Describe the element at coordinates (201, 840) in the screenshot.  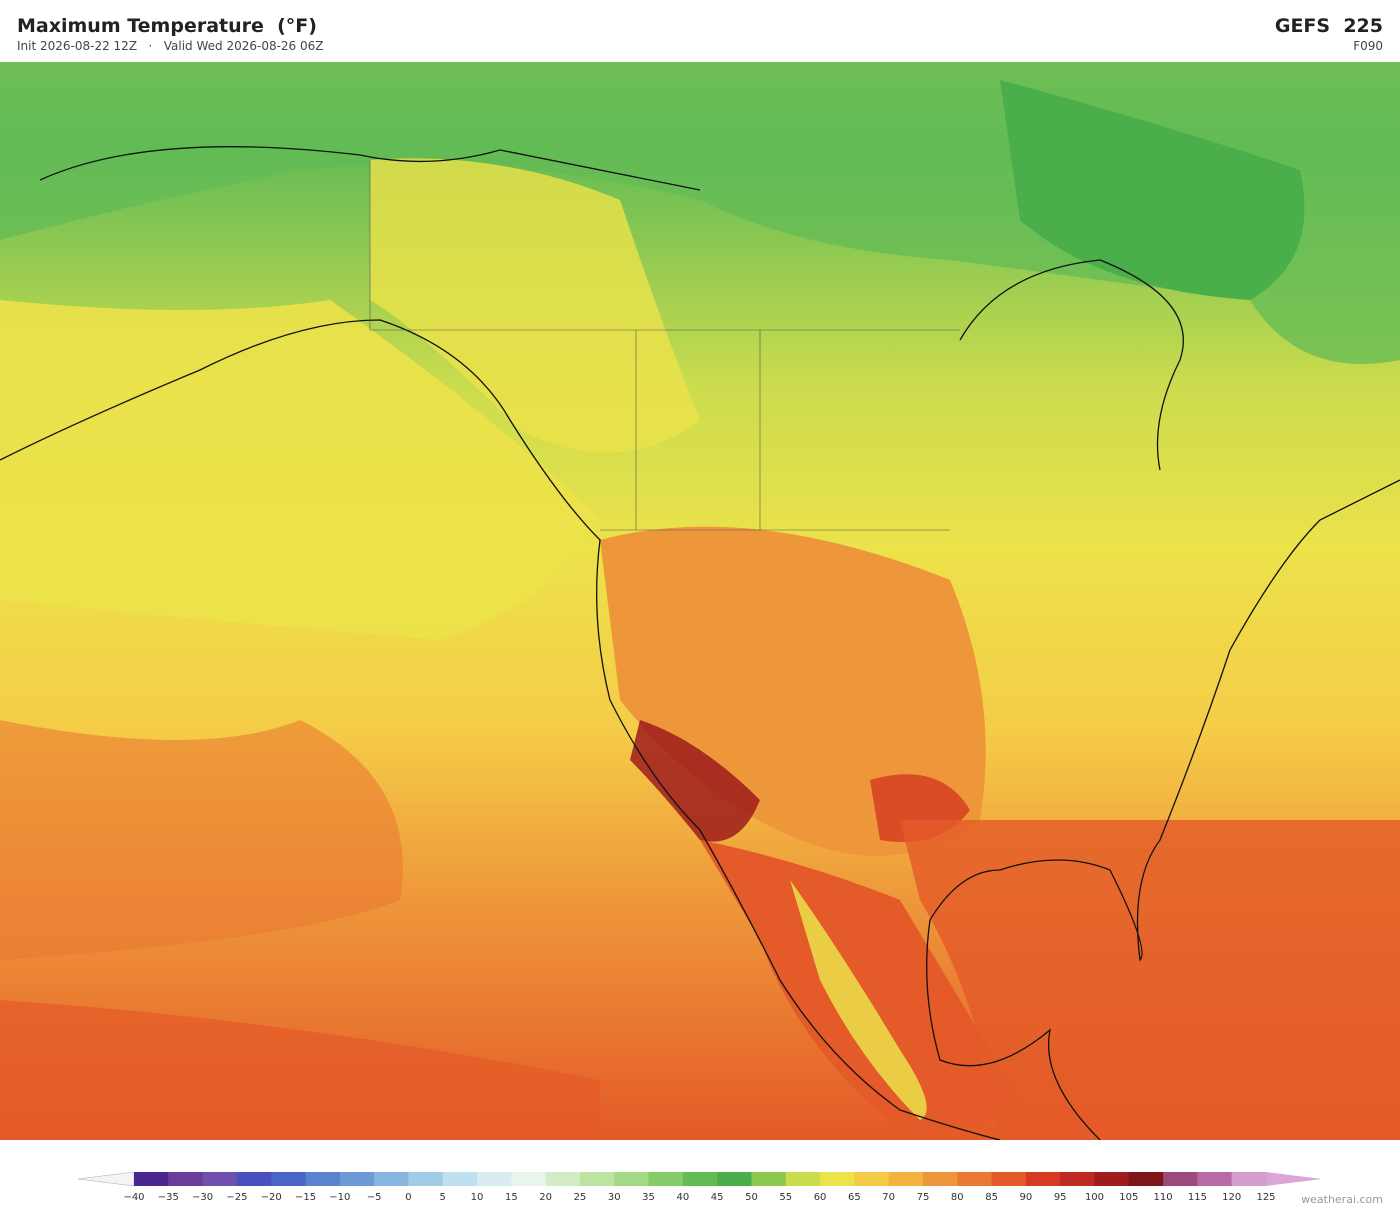
I see `pacific-hot` at that location.